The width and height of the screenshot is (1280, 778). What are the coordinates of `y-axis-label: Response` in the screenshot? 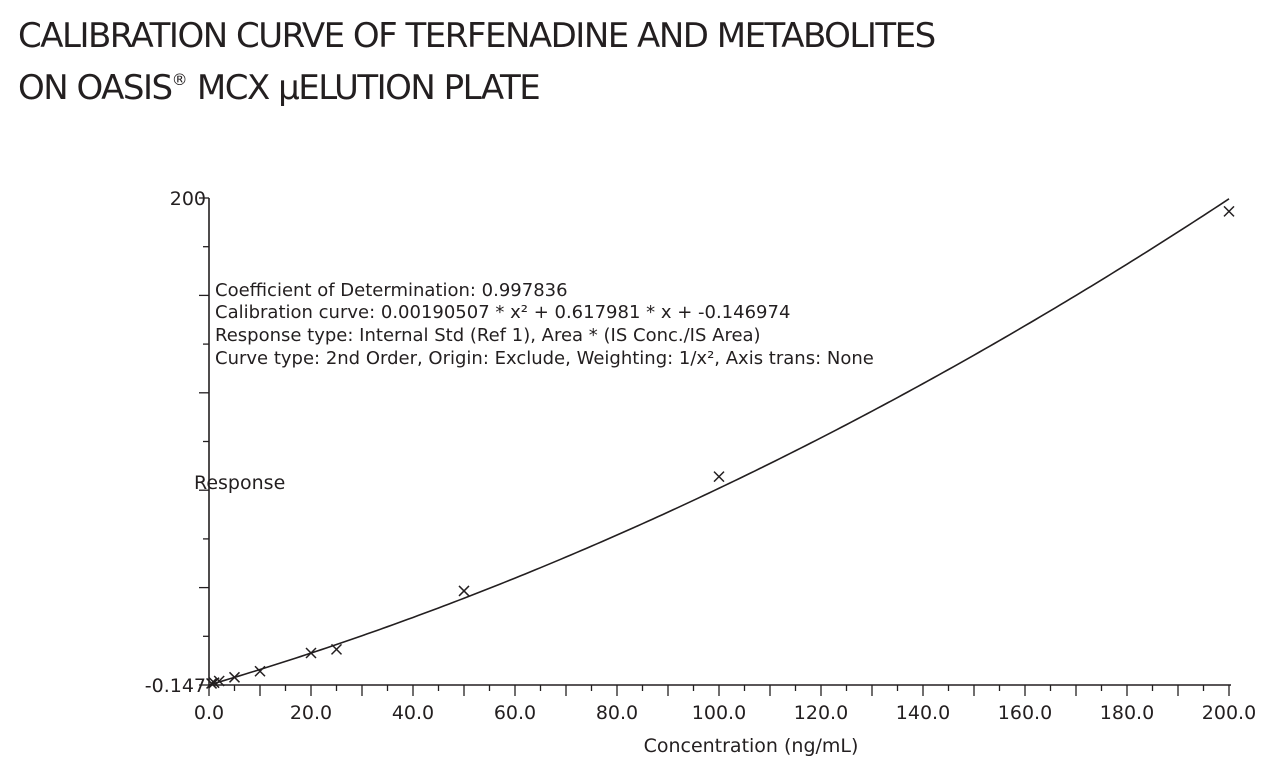 It's located at (239, 483).